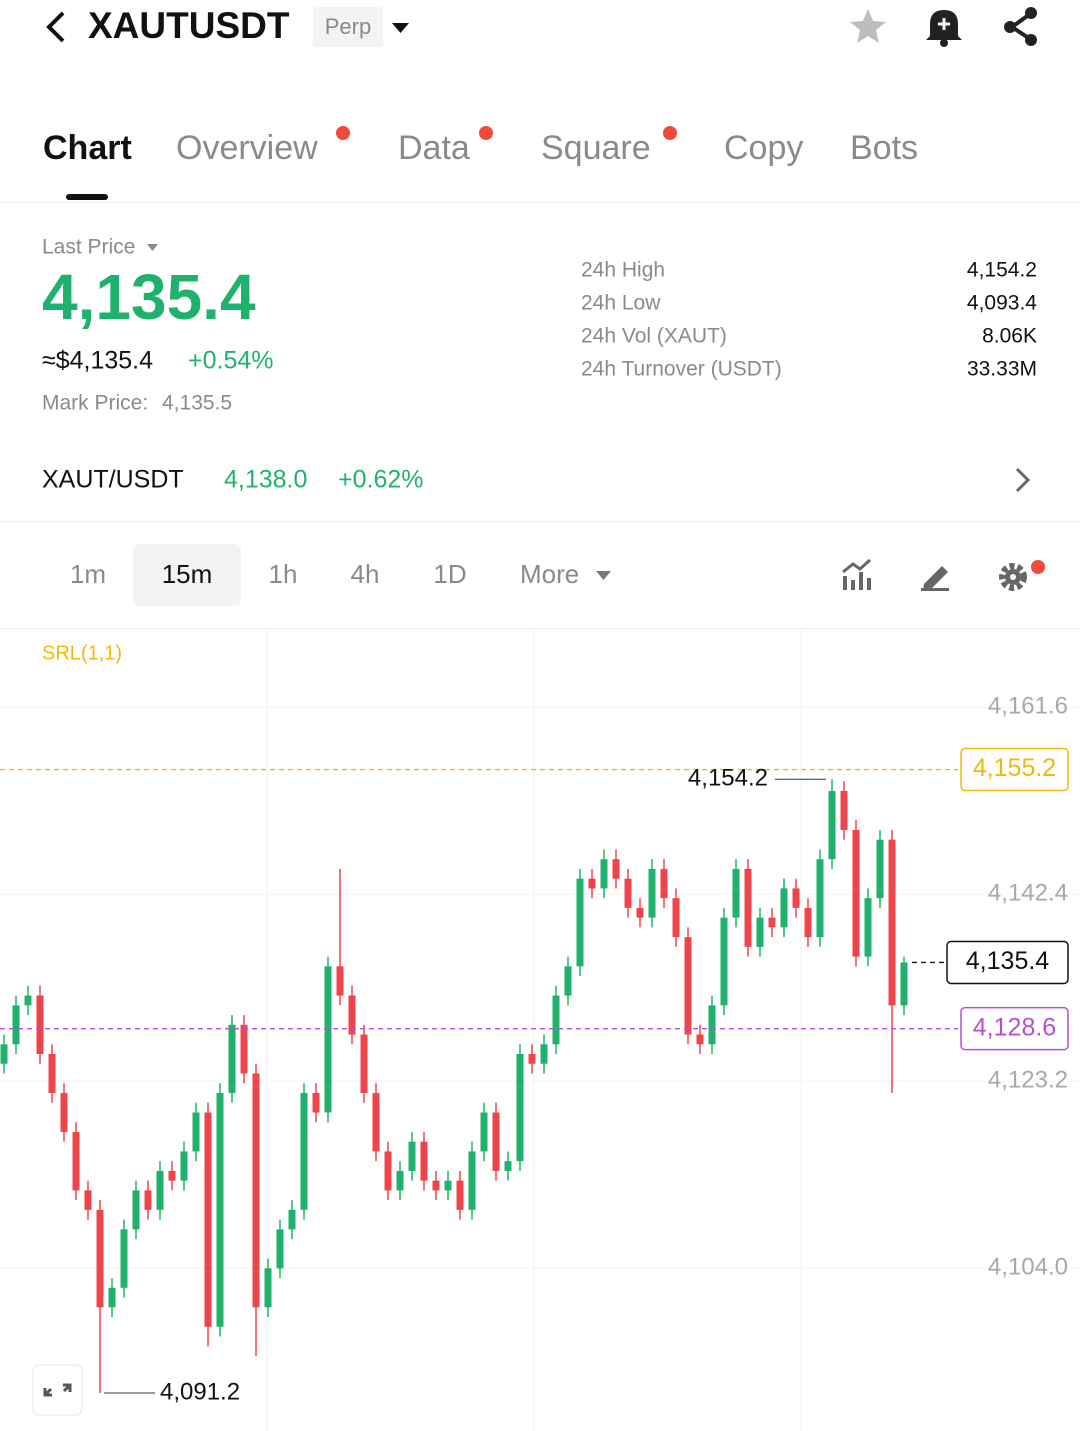 The width and height of the screenshot is (1080, 1431). Describe the element at coordinates (365, 574) in the screenshot. I see `interval: 4h` at that location.